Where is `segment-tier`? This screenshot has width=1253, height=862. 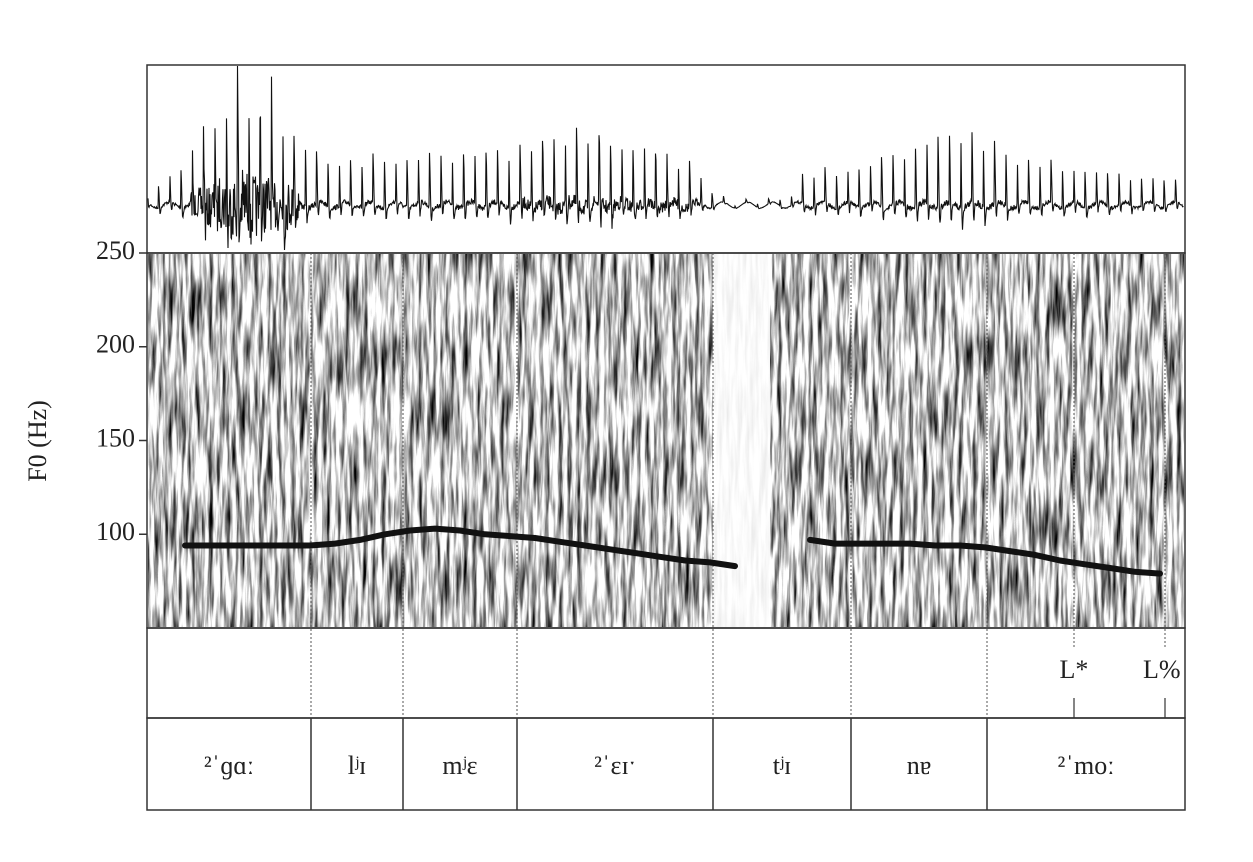 segment-tier is located at coordinates (666, 764).